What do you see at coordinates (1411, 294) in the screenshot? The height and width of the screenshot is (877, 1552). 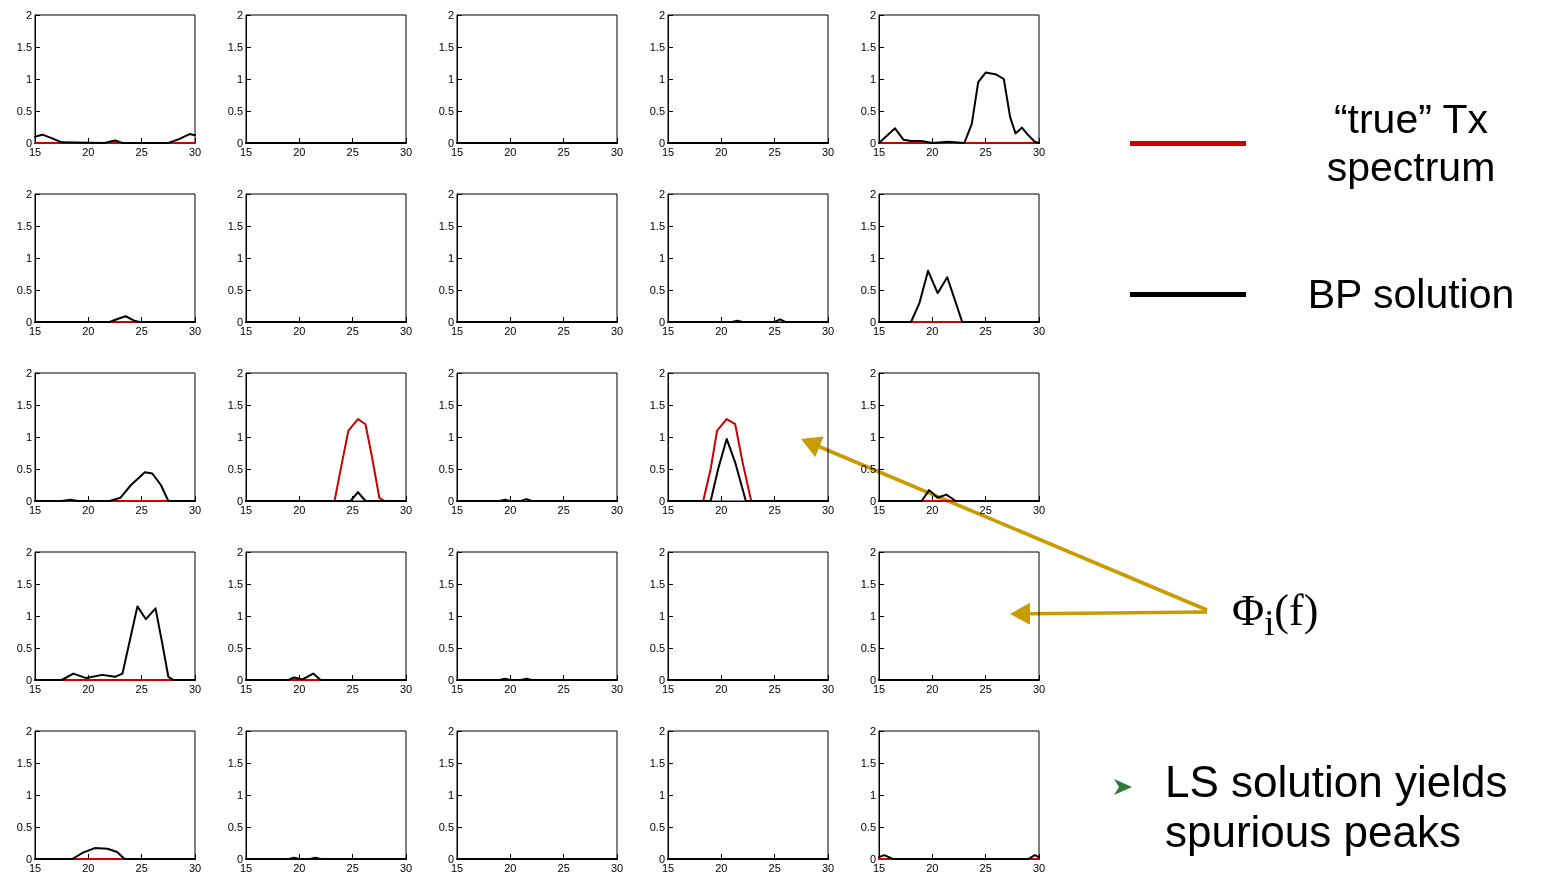 I see `legend-label: BP solution` at bounding box center [1411, 294].